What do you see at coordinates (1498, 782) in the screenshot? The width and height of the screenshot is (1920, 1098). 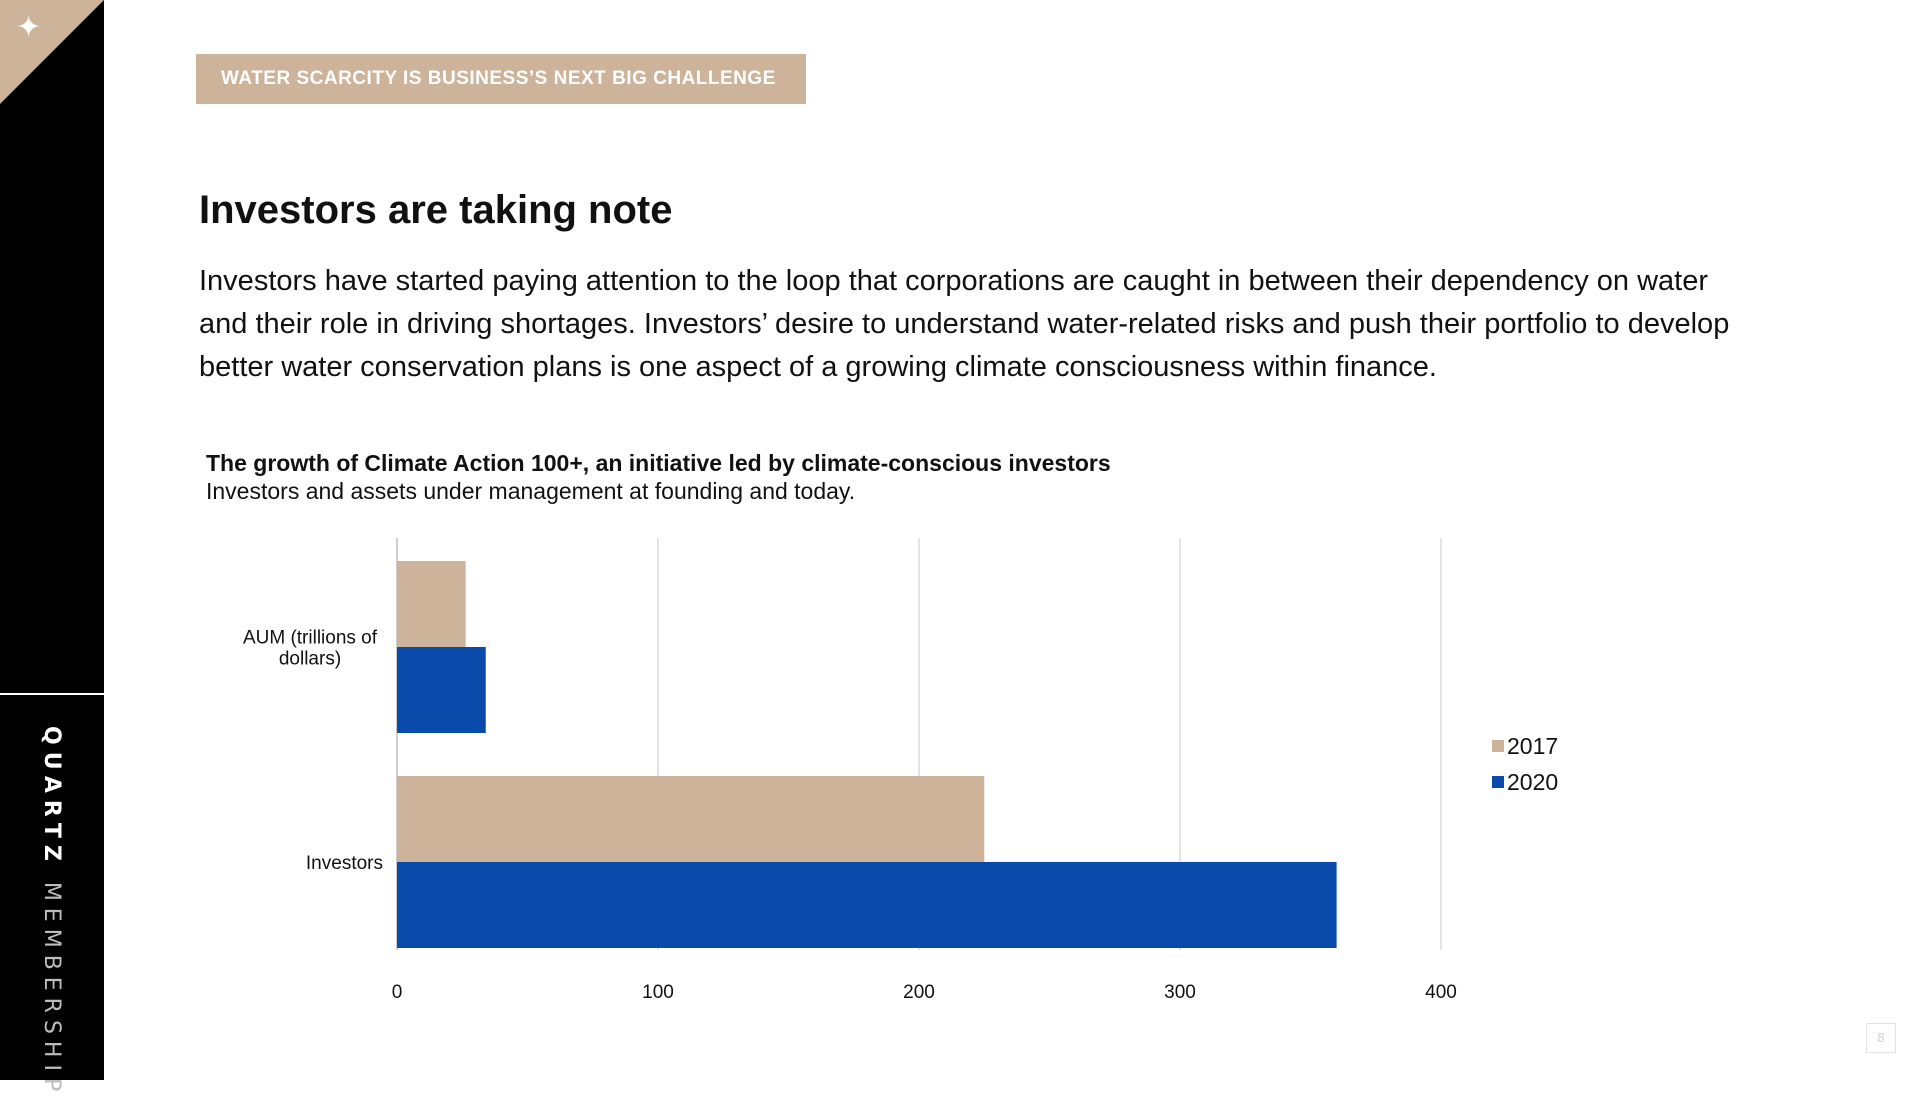 I see `legend-swatch-2020` at bounding box center [1498, 782].